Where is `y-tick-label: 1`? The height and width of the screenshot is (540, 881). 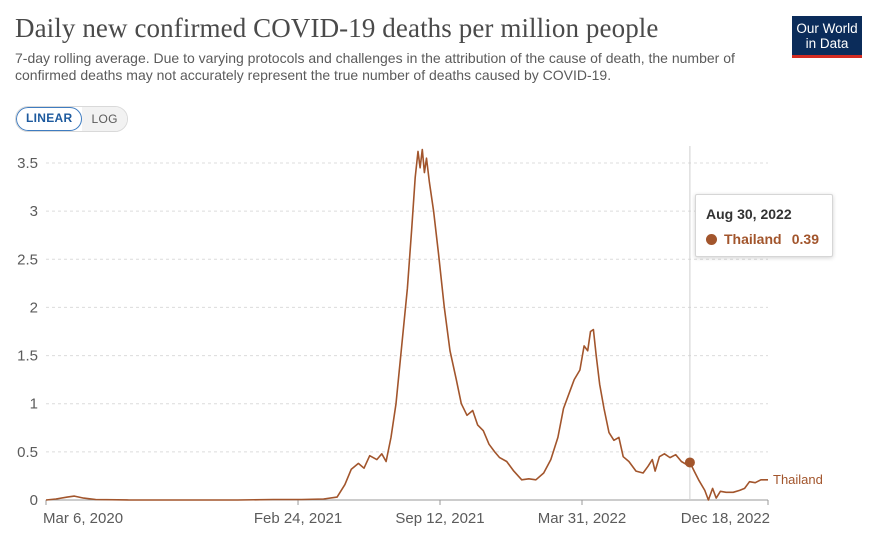
y-tick-label: 1 is located at coordinates (34, 404).